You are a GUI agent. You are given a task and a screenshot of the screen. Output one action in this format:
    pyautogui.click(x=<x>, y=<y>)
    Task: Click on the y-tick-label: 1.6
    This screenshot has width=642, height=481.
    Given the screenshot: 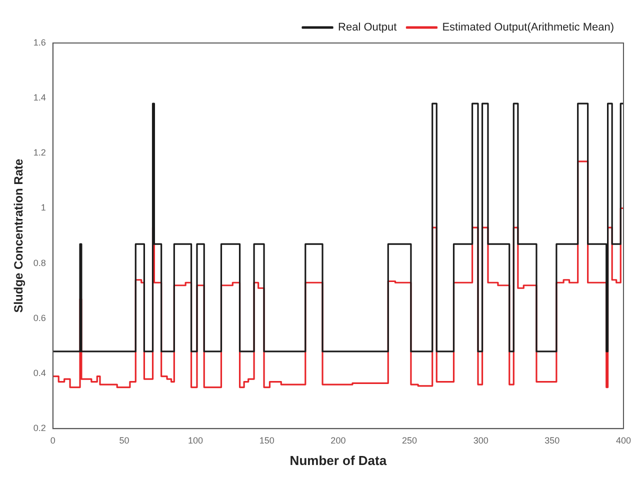 What is the action you would take?
    pyautogui.click(x=39, y=42)
    